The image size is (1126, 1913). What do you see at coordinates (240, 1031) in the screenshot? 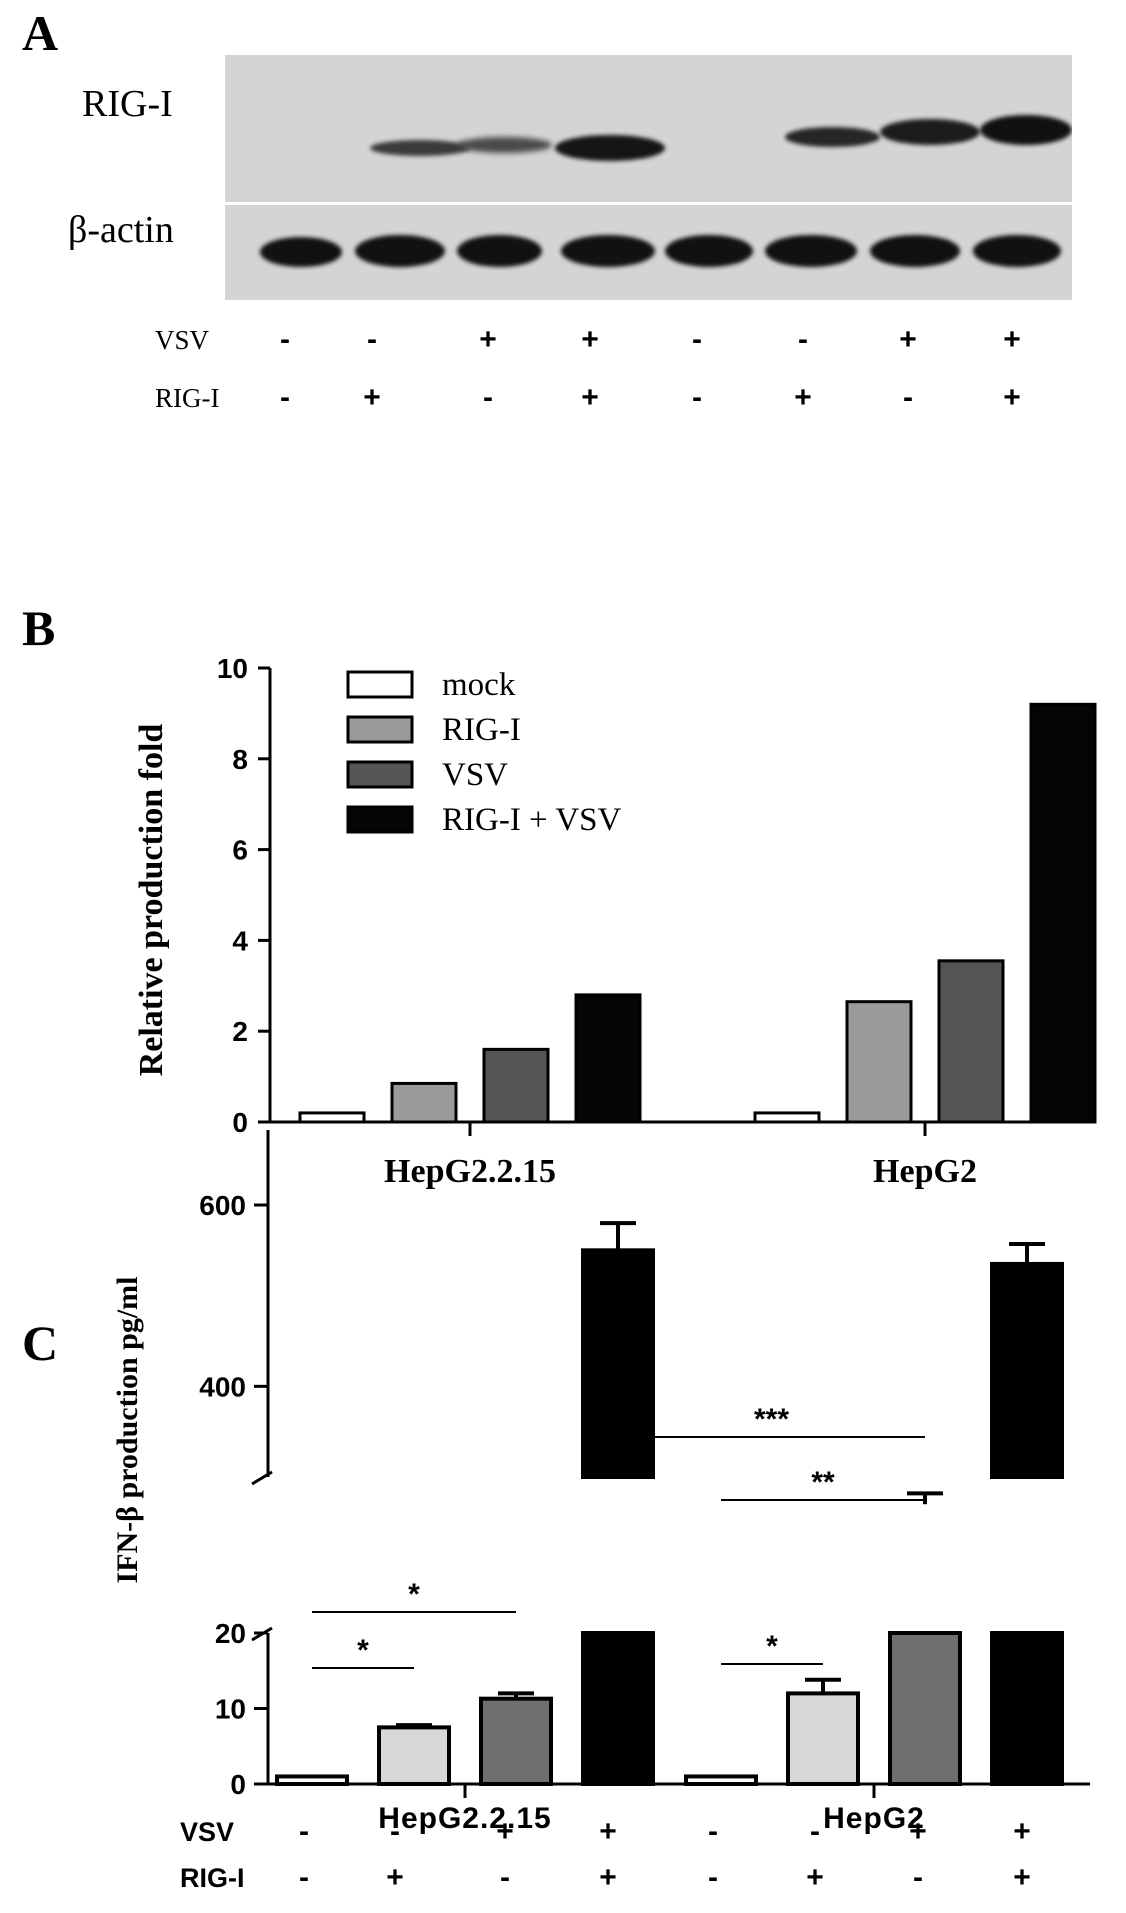
I see `y-tick-label: 2` at bounding box center [240, 1031].